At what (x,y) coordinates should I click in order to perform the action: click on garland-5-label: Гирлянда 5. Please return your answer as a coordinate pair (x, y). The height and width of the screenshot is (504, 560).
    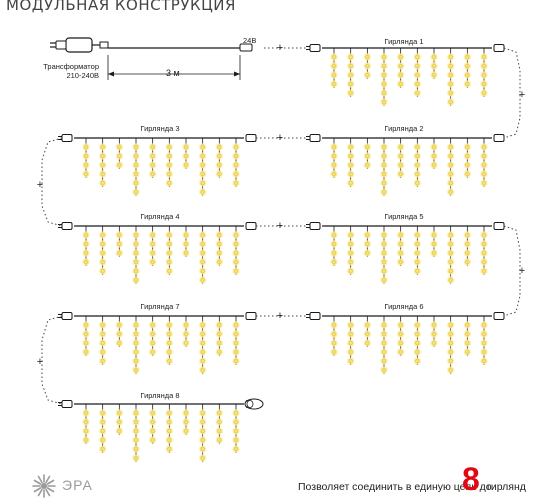
    Looking at the image, I should click on (404, 216).